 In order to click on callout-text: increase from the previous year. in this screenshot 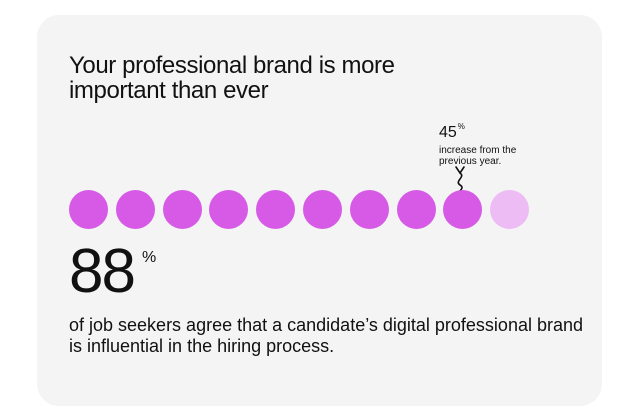, I will do `click(478, 156)`.